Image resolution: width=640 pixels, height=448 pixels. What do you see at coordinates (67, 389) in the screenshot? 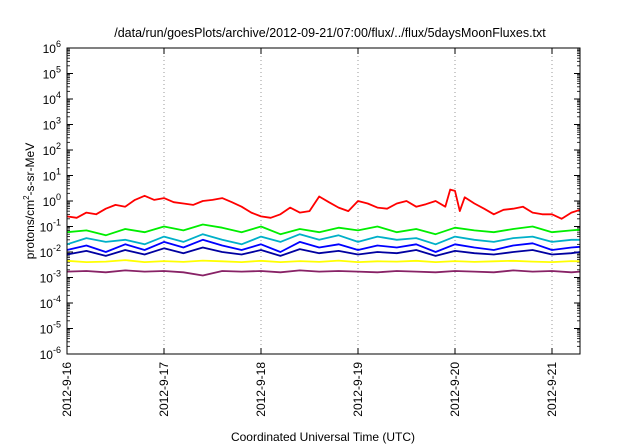
I see `x-tick-label: 2012-9-16` at bounding box center [67, 389].